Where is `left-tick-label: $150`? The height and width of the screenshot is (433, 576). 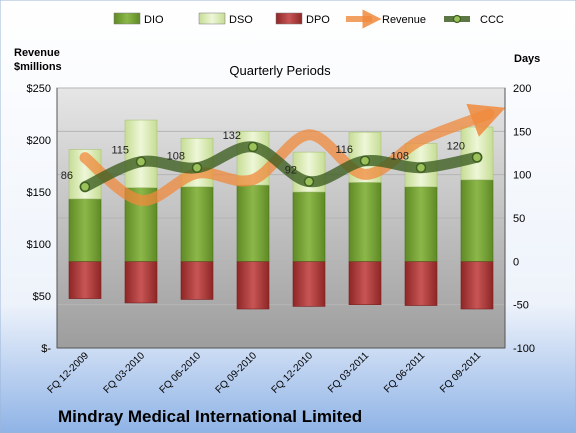 left-tick-label: $150 is located at coordinates (39, 193).